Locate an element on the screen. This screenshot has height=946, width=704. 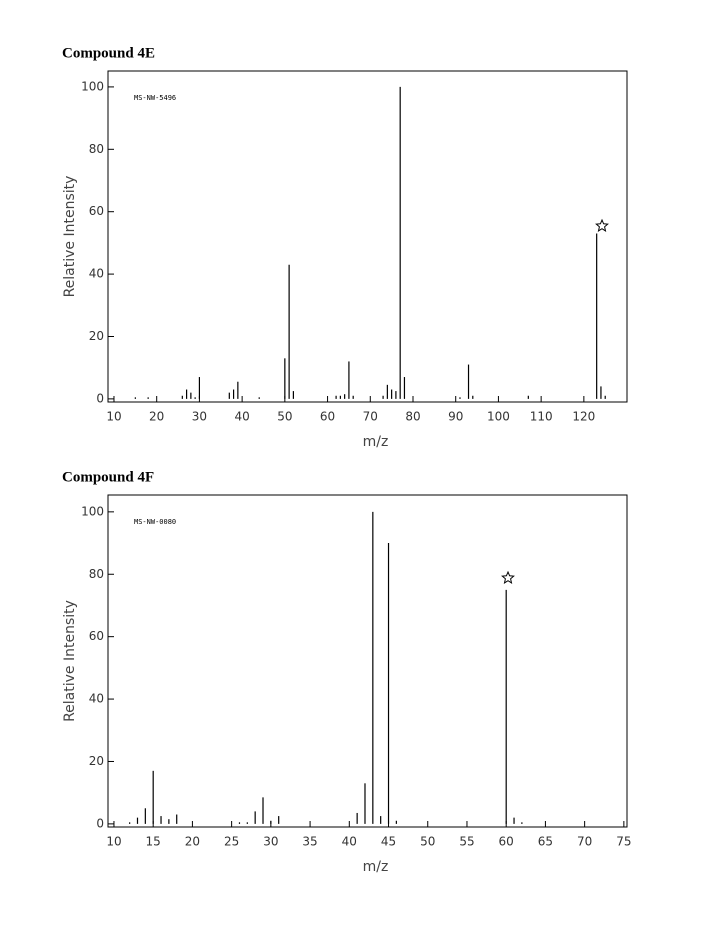
annotation: MS-NW-0080 is located at coordinates (155, 522).